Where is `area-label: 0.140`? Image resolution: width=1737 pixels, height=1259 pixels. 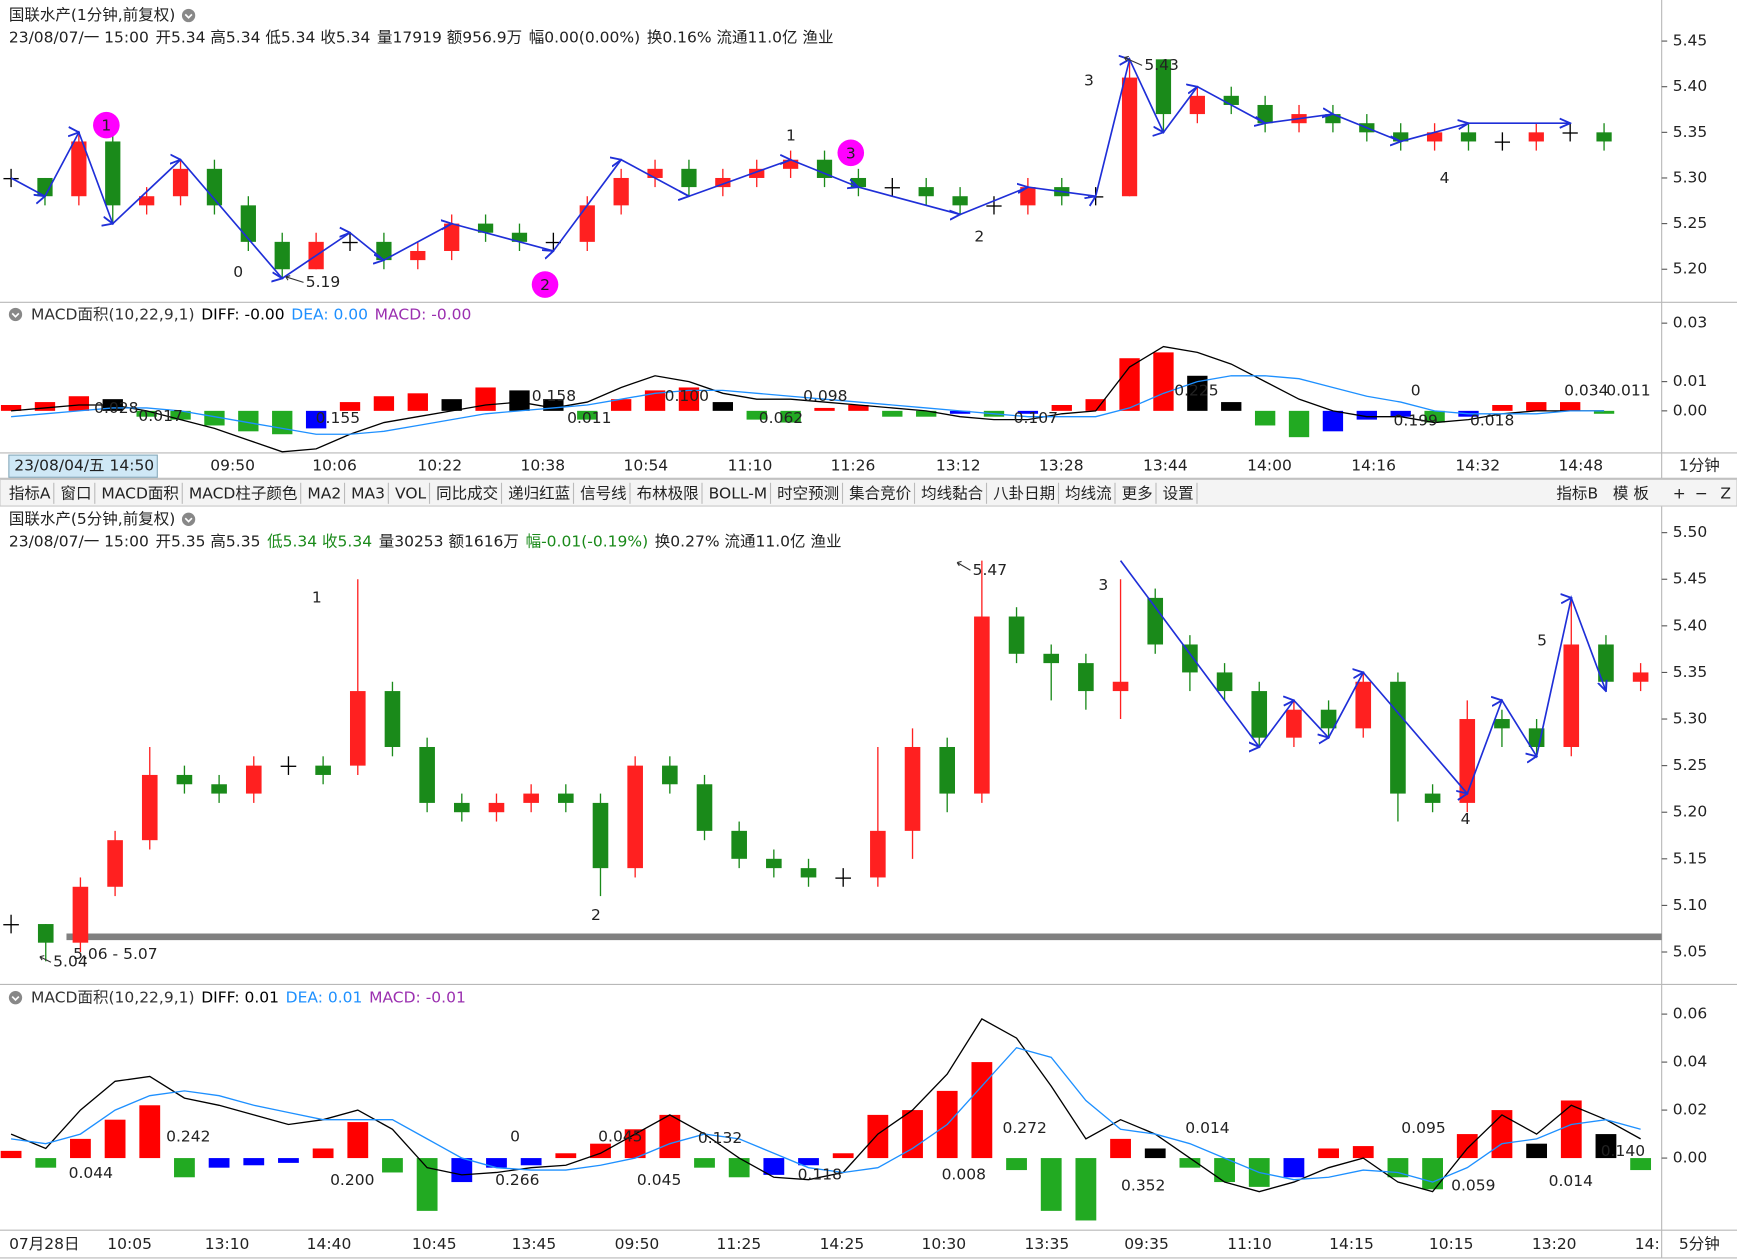
area-label: 0.140 is located at coordinates (1623, 1151).